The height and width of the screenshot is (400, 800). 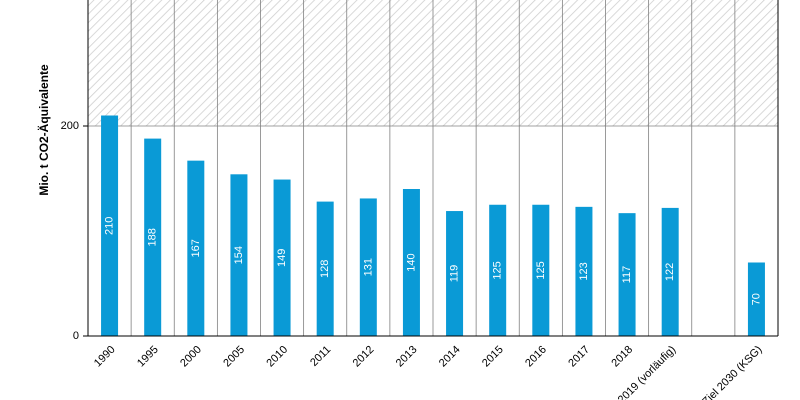 I want to click on x-tick-label: Ziel 2030 (KSG), so click(x=732, y=372).